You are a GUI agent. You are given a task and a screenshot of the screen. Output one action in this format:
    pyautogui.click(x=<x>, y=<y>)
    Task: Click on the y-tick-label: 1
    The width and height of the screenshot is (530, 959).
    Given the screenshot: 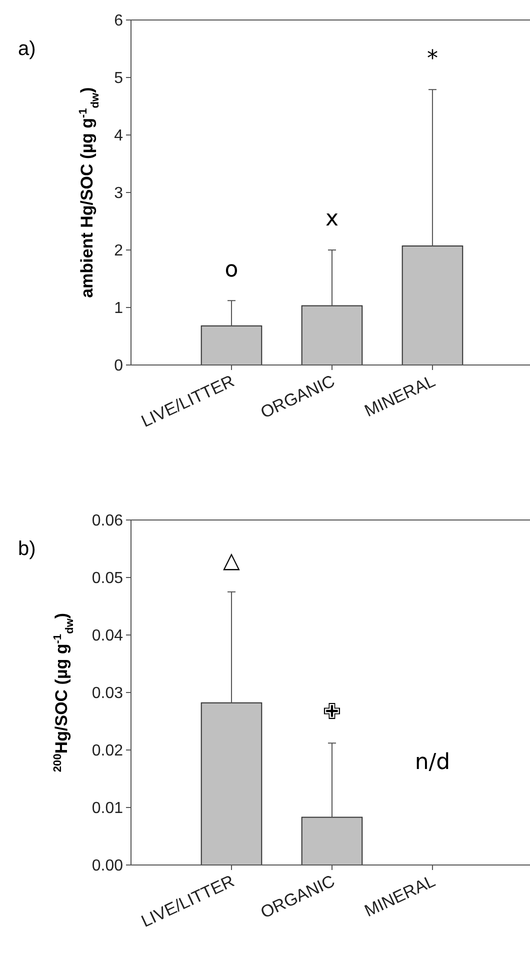 What is the action you would take?
    pyautogui.click(x=119, y=309)
    